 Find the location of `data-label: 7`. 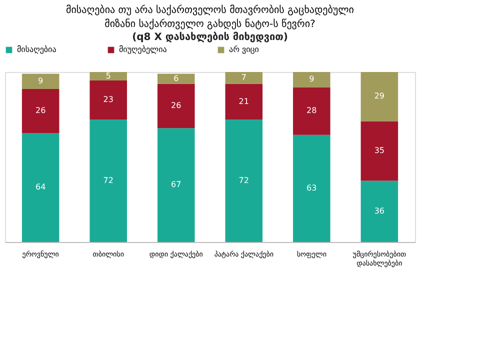

data-label: 7 is located at coordinates (243, 77).